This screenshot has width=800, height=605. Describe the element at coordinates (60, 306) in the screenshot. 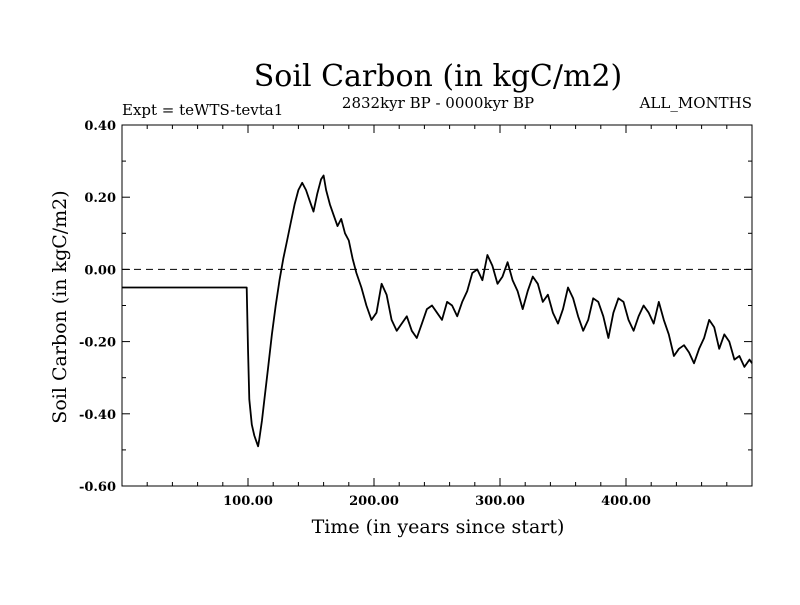

I see `y-axis-label: Soil Carbon (in kgC/m2)` at that location.